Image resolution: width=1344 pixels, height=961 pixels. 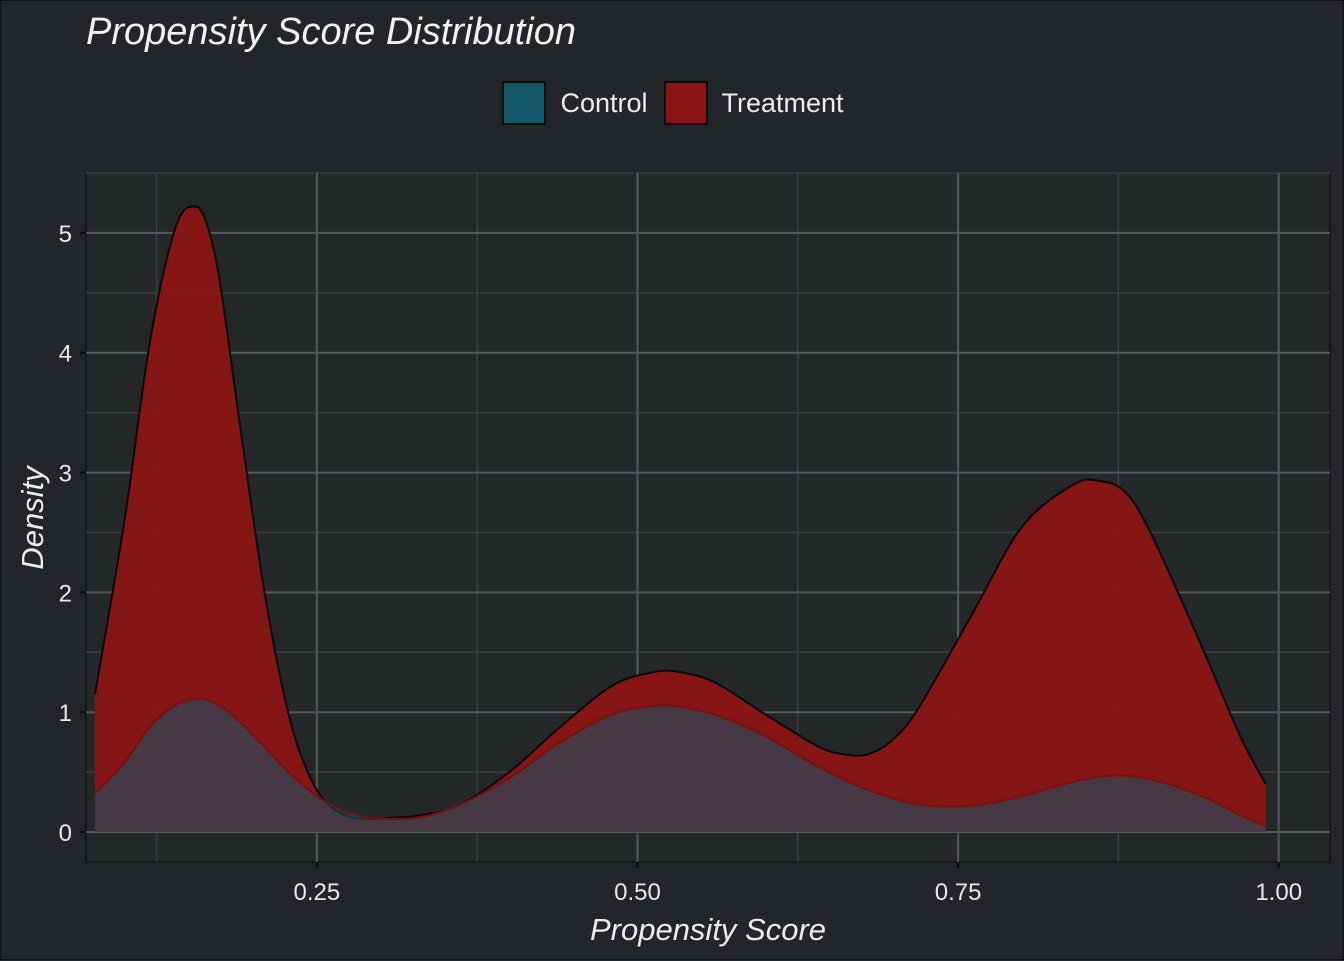 I want to click on x-tick-label: 0.50, so click(x=637, y=892).